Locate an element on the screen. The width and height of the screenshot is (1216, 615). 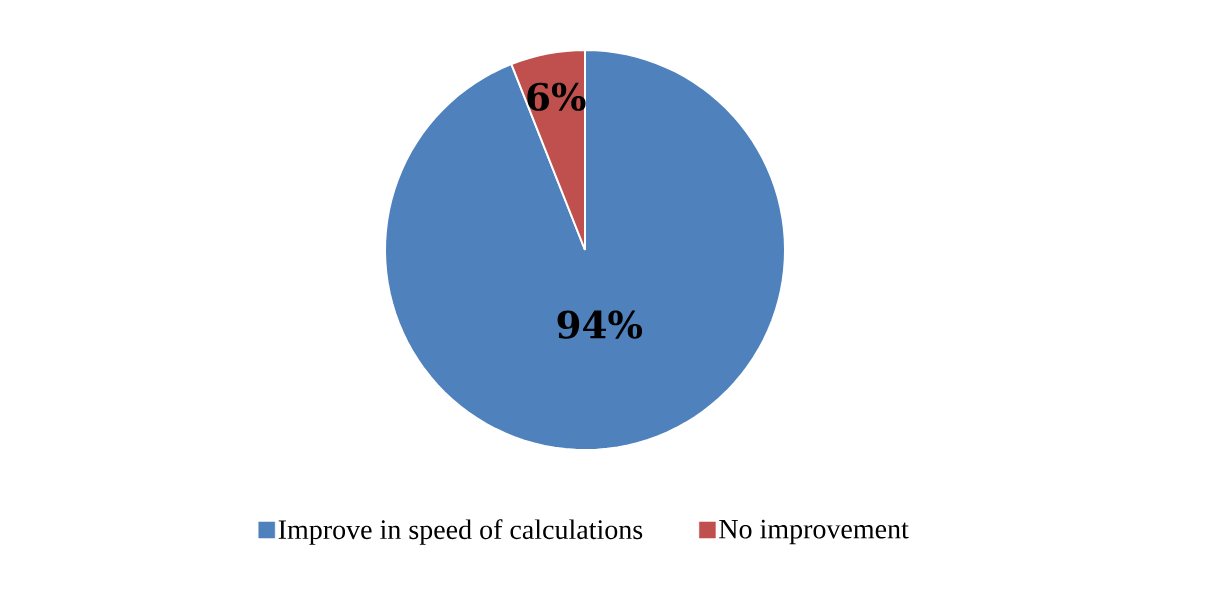
data-label: 94% is located at coordinates (600, 324).